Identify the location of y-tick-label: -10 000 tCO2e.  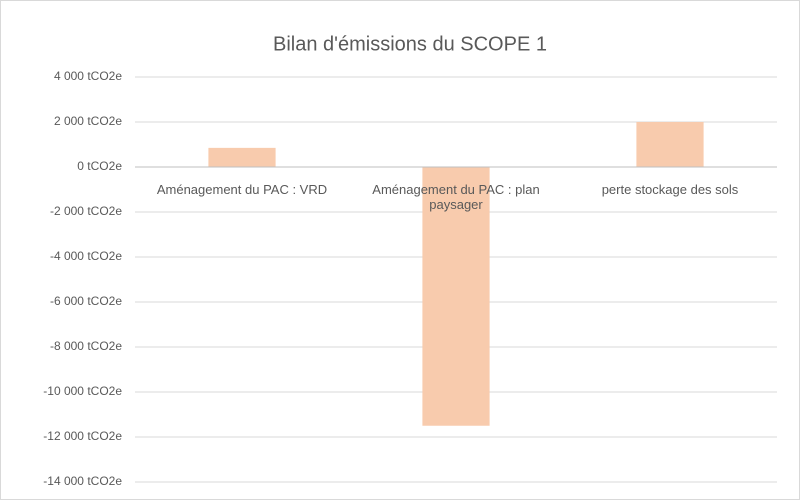
(82, 391).